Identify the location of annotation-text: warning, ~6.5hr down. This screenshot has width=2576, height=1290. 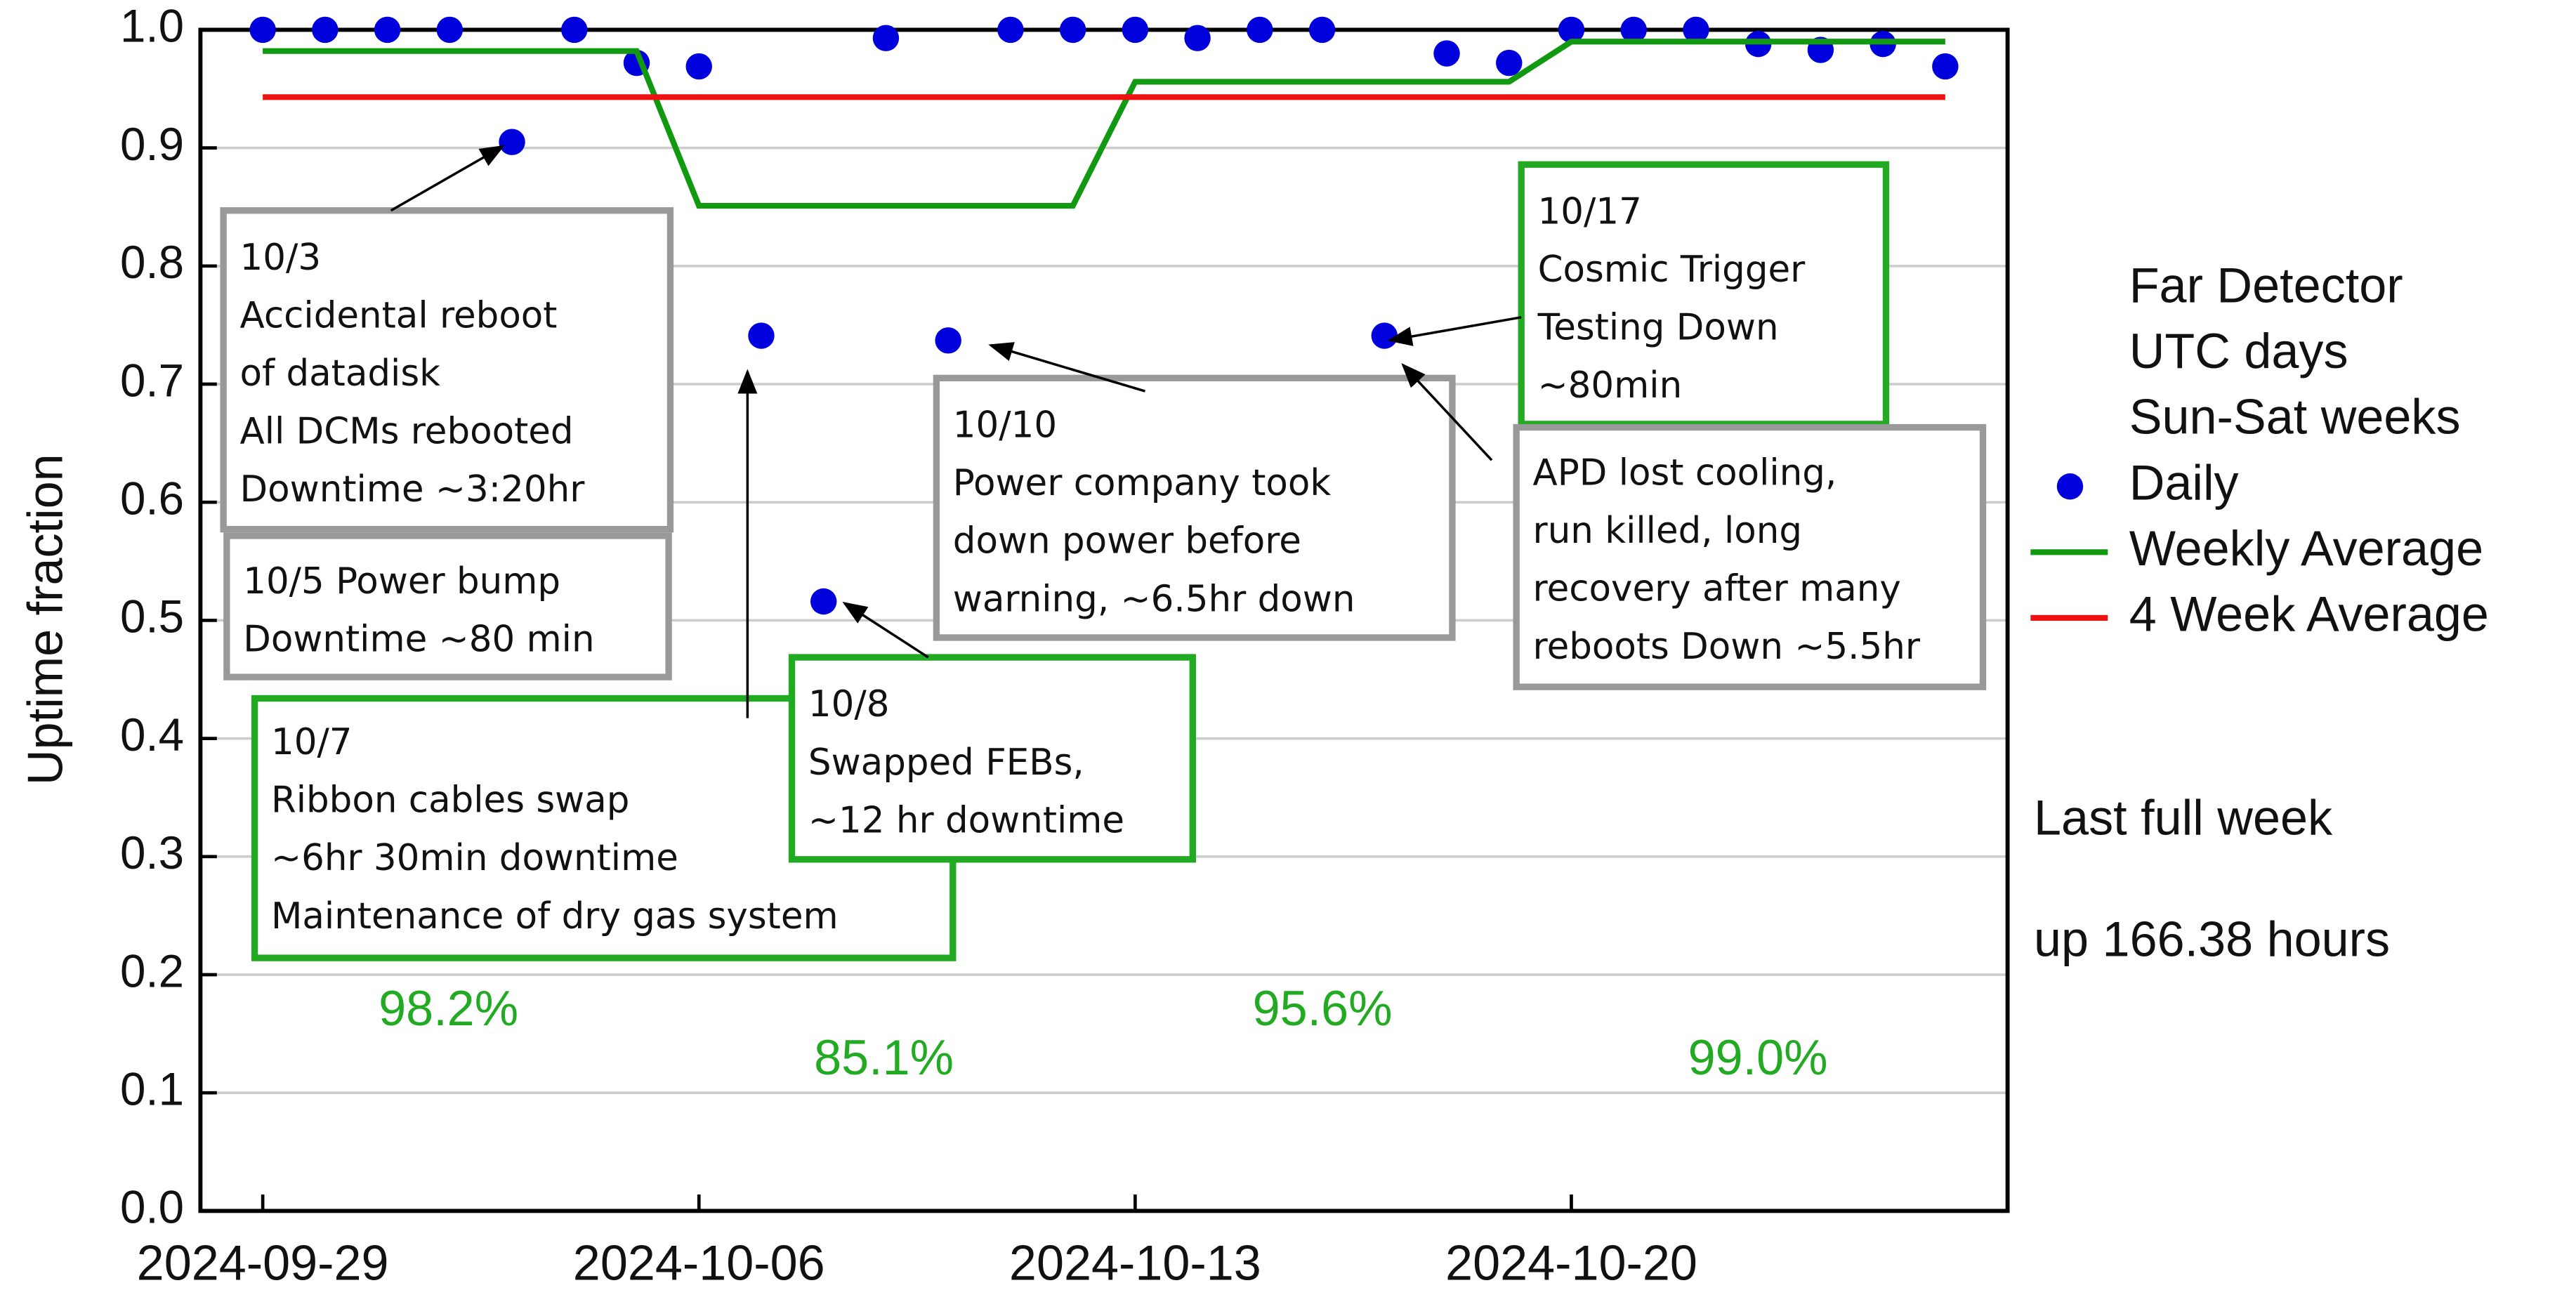
(1154, 599).